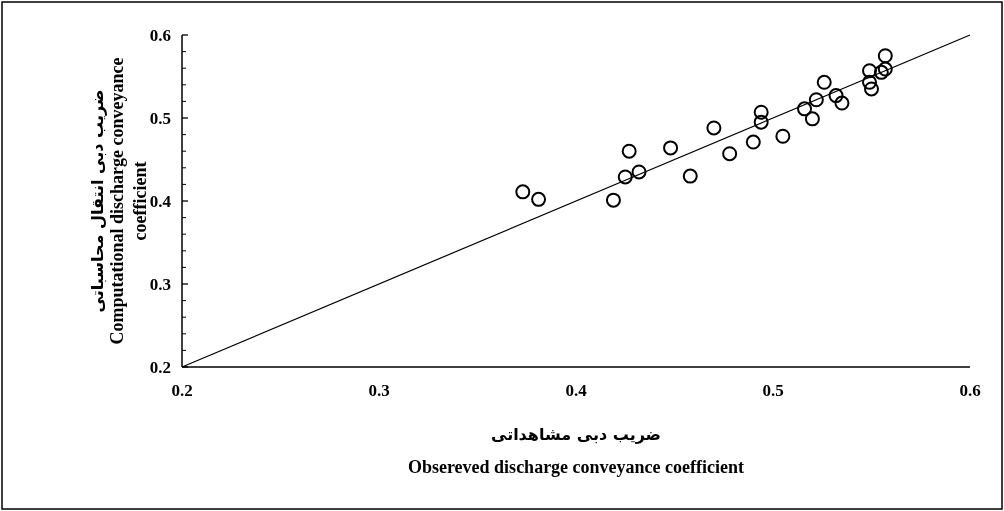  What do you see at coordinates (160, 201) in the screenshot?
I see `y-tick-label: 0.4` at bounding box center [160, 201].